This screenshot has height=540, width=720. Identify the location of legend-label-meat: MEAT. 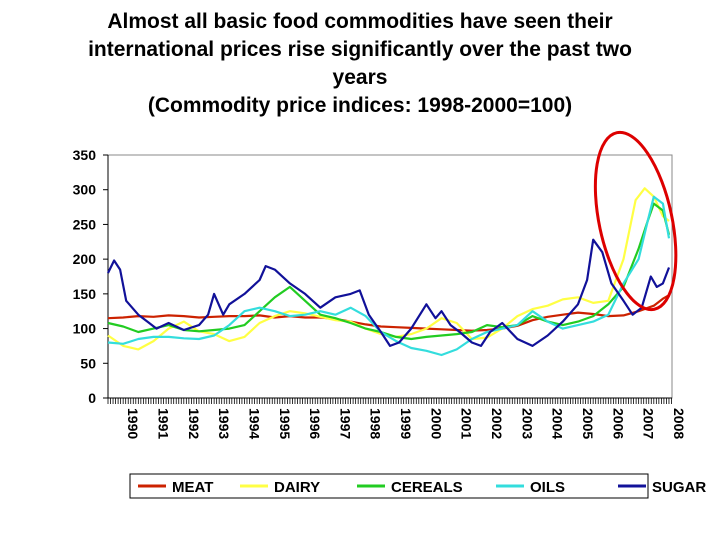
(192, 487).